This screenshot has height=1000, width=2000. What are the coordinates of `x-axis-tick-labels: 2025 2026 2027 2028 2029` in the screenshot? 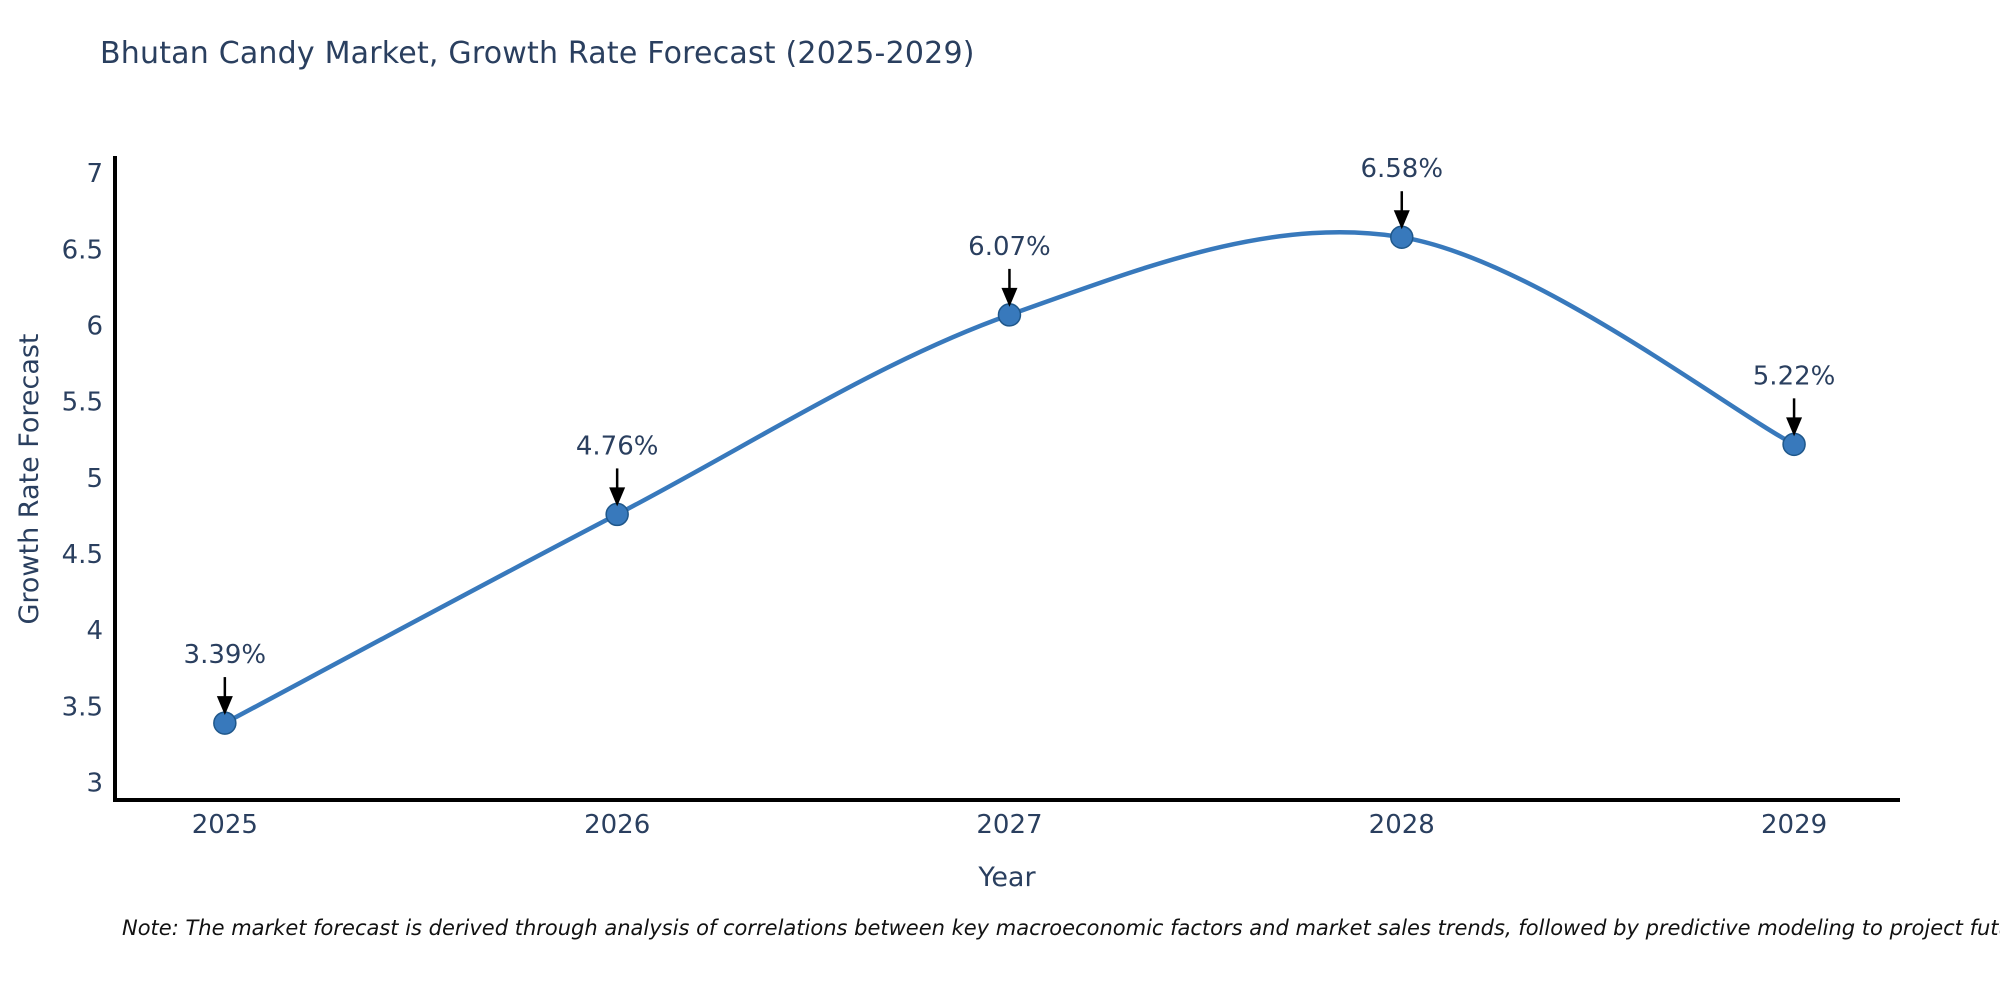 It's located at (1009, 825).